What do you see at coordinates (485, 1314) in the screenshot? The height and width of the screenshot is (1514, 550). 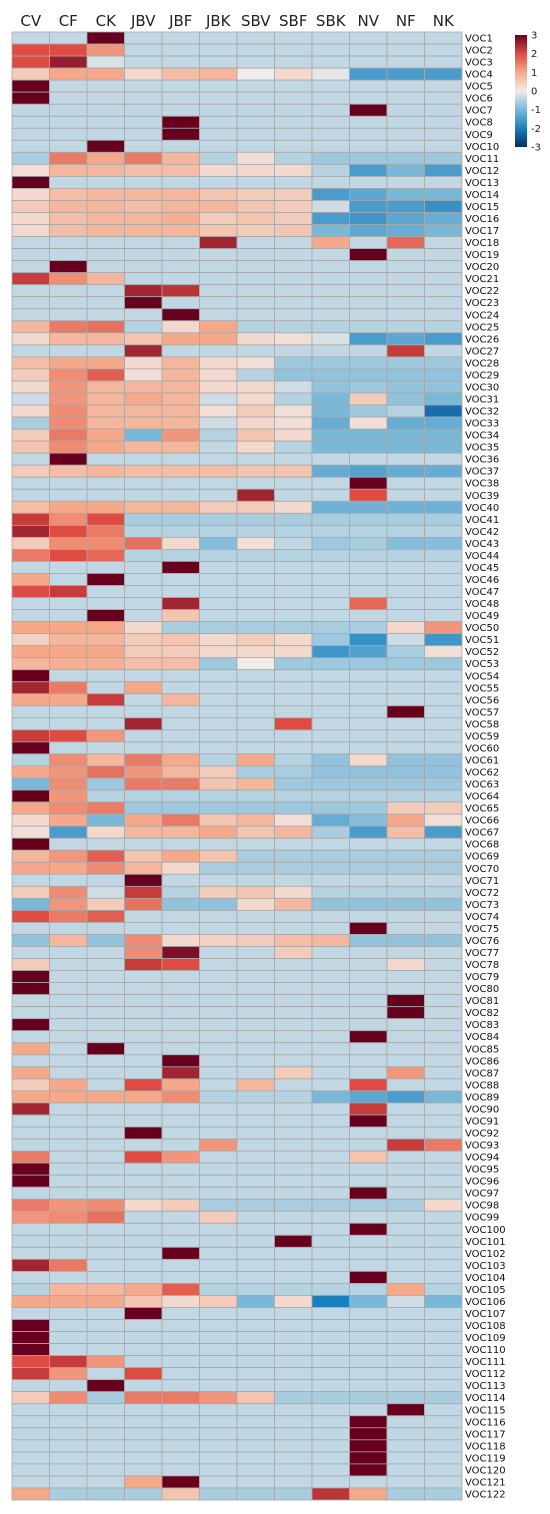 I see `row-label: VOC107` at bounding box center [485, 1314].